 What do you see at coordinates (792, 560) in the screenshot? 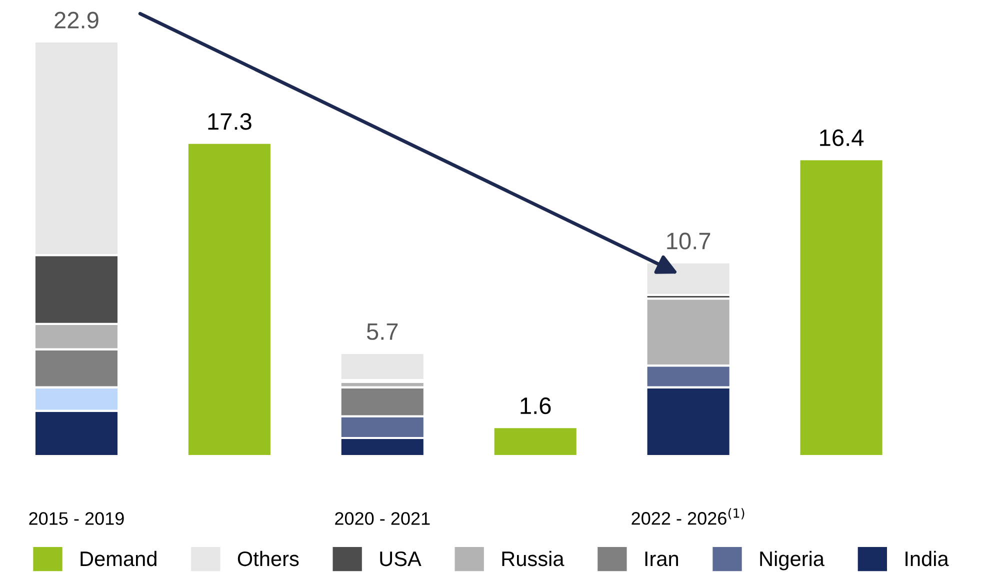
I see `legend-label: Nigeria` at bounding box center [792, 560].